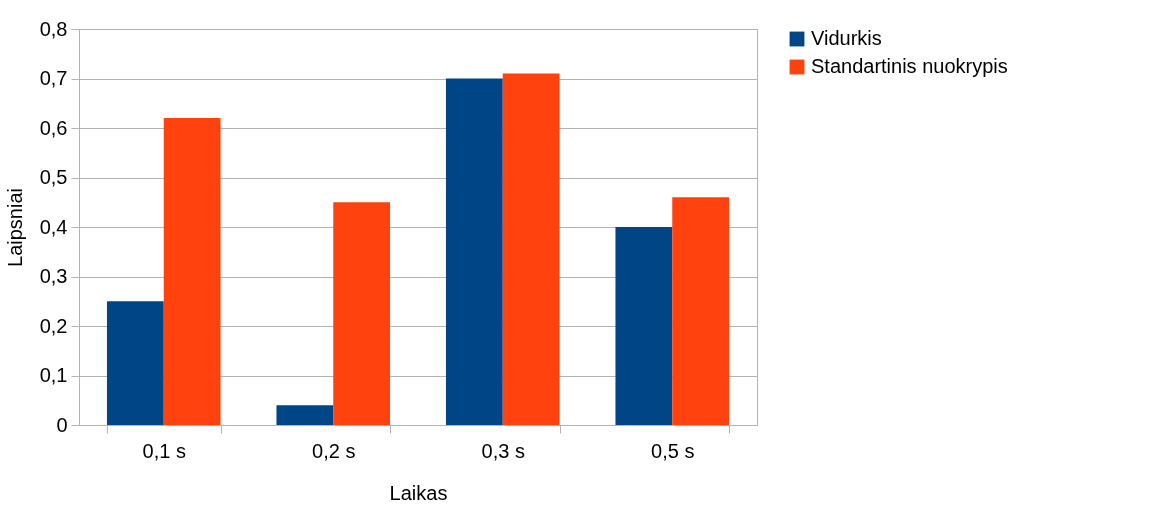  I want to click on y-tick-label: 0,8, so click(53, 28).